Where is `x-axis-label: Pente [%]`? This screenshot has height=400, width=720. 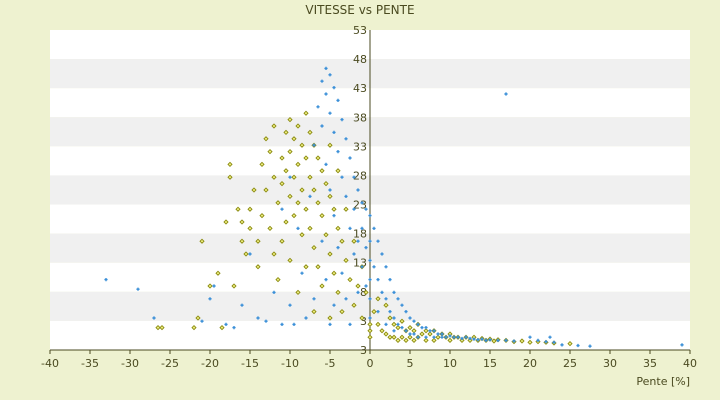 x-axis-label: Pente [%] is located at coordinates (663, 381).